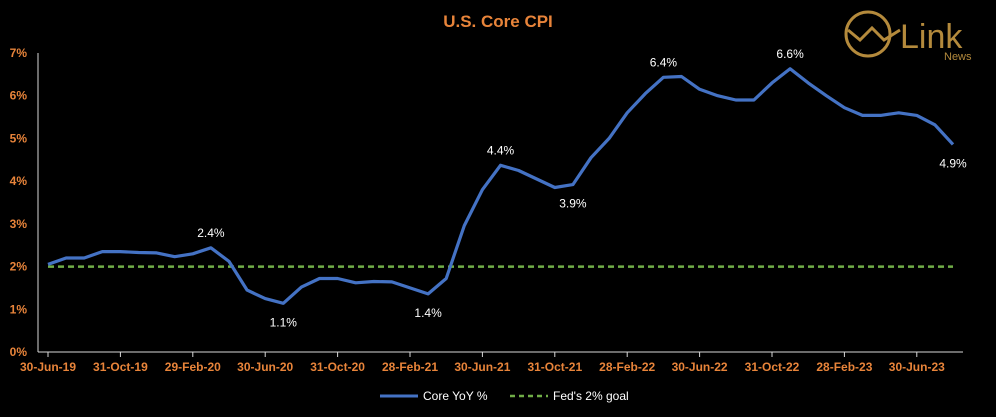 This screenshot has height=417, width=996. What do you see at coordinates (482, 367) in the screenshot?
I see `x-tick-label: 30-Jun-21` at bounding box center [482, 367].